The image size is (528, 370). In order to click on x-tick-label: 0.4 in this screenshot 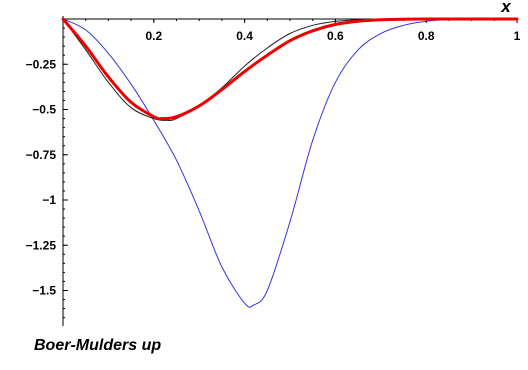, I will do `click(244, 36)`.